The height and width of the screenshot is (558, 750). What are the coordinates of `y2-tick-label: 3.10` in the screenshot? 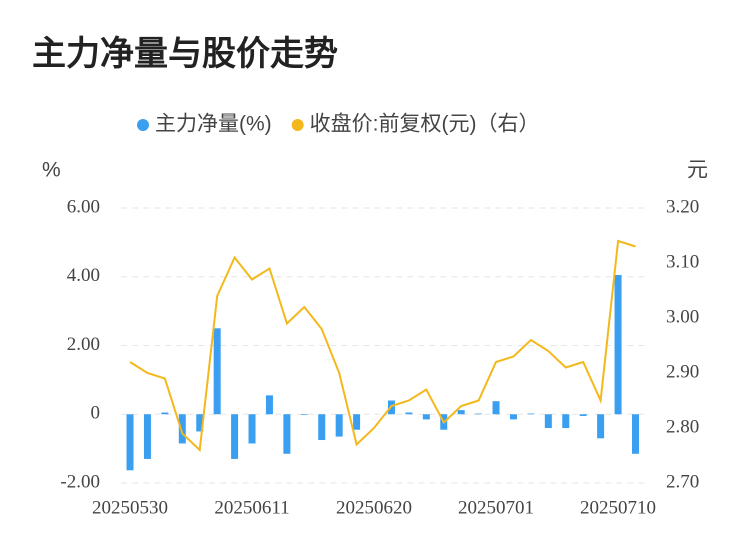 It's located at (682, 261).